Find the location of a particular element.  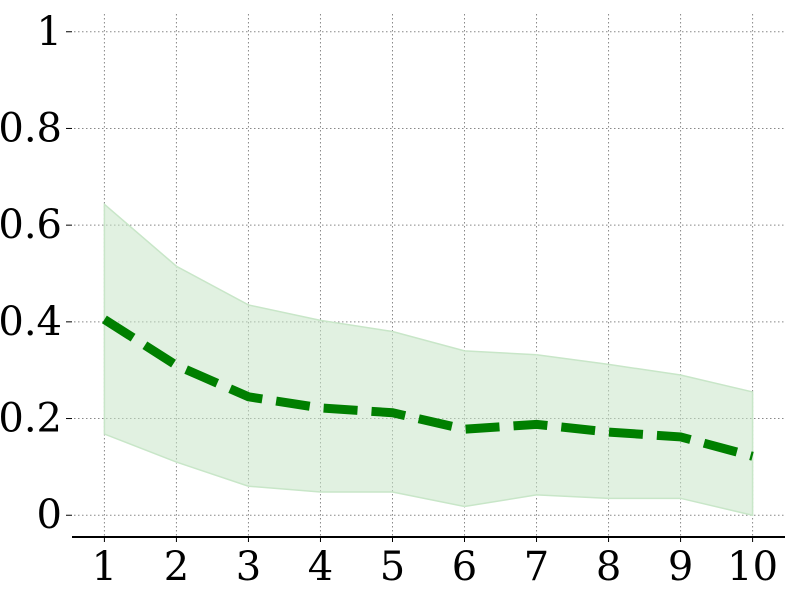

x-tick-label: 8 is located at coordinates (608, 567).